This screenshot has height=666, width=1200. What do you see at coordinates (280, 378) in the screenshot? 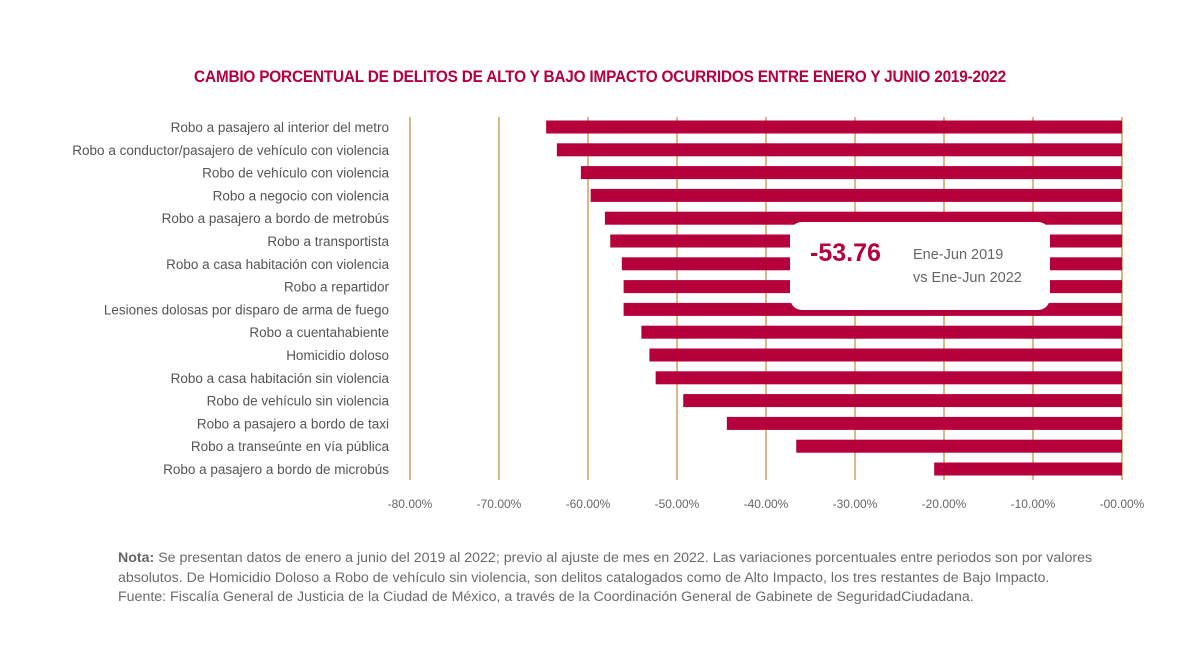
I see `category-label: Robo a casa habitación sin violencia` at bounding box center [280, 378].